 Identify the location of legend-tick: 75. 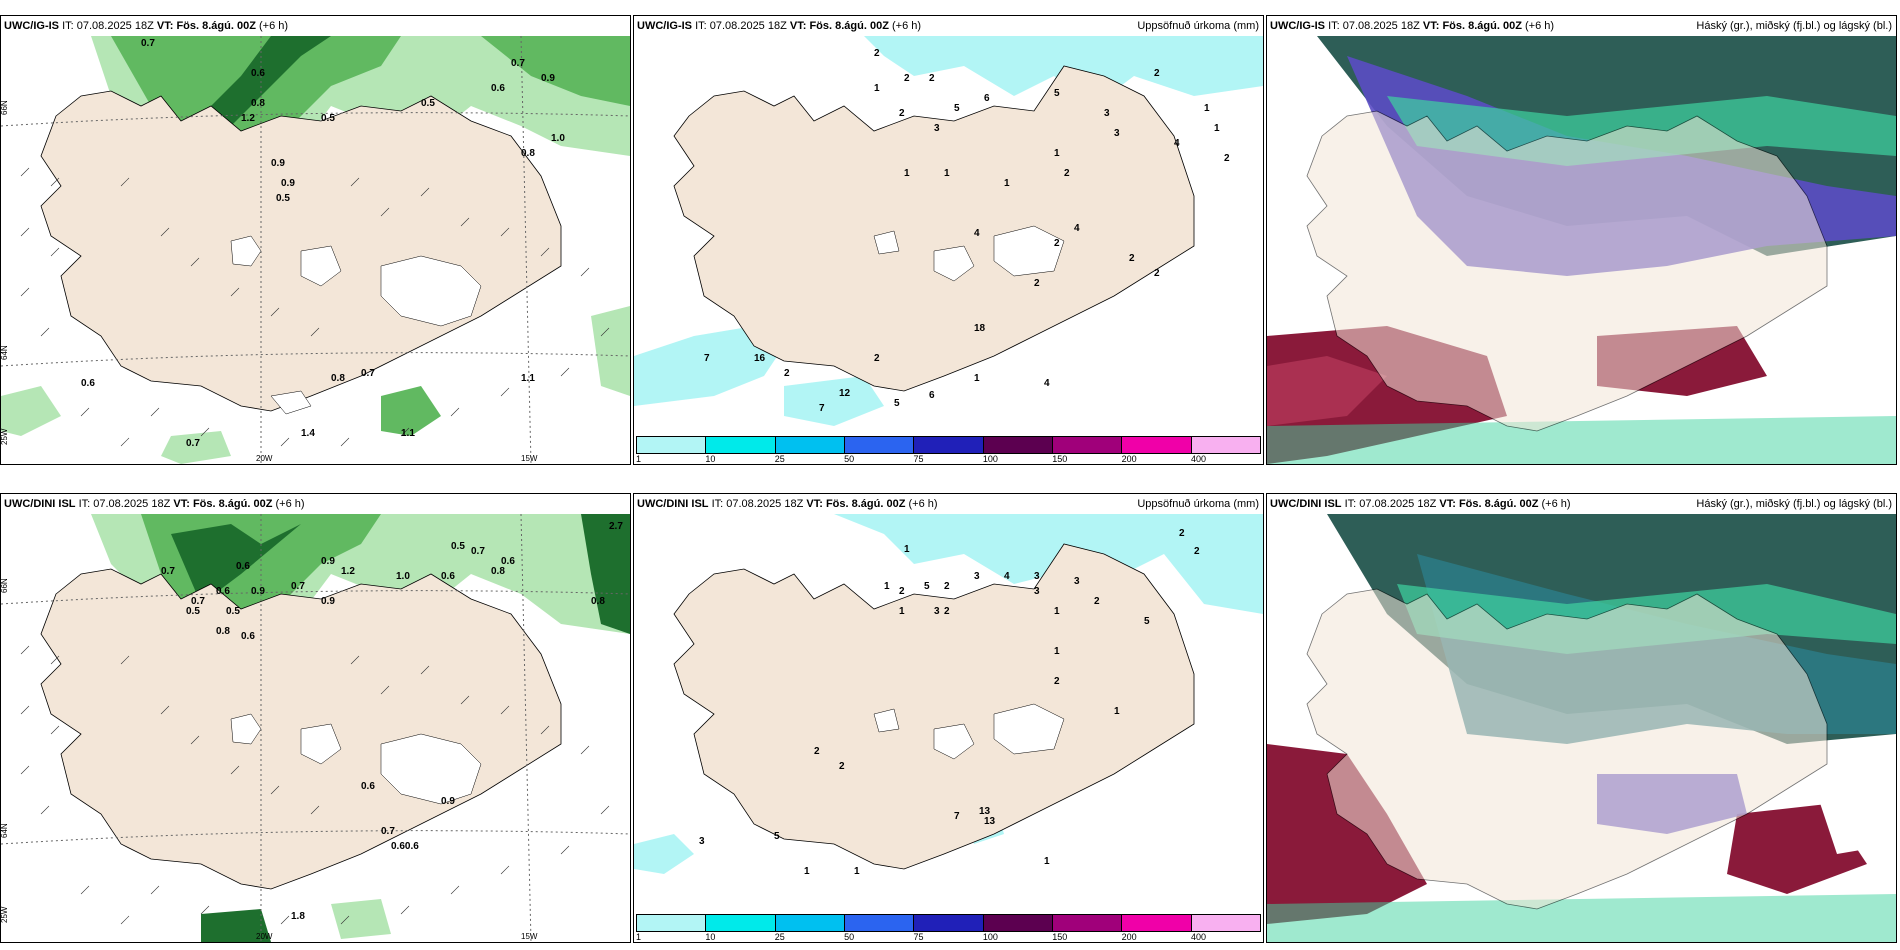
(918, 937).